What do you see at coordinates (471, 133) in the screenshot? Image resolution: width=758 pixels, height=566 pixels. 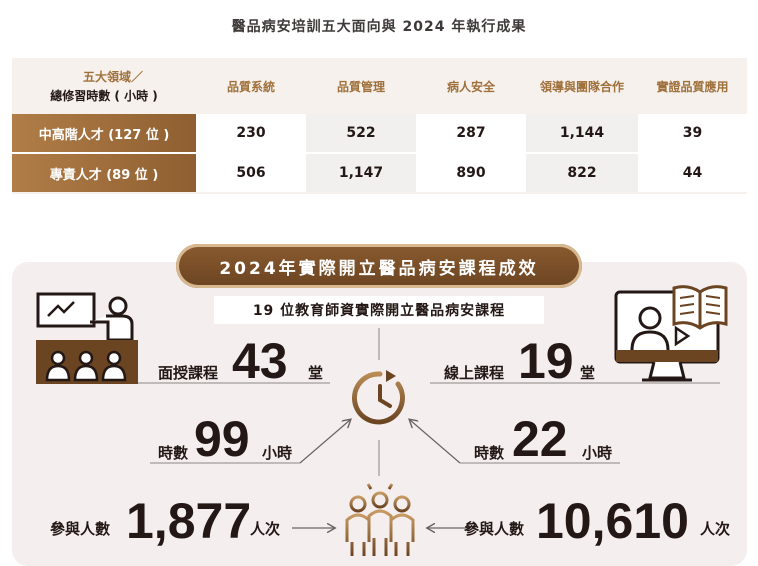 I see `table-cell: 287` at bounding box center [471, 133].